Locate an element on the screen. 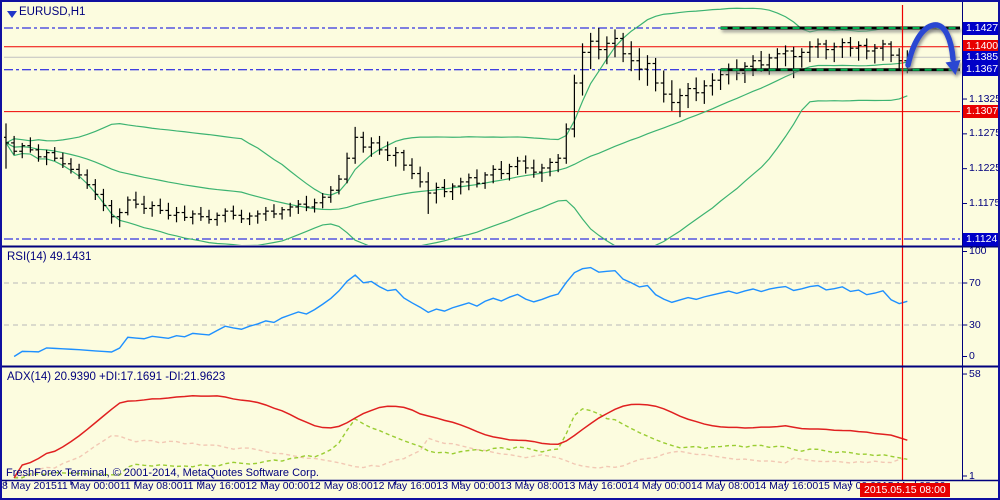 This screenshot has width=1000, height=500. rsi-scale-label: 100 is located at coordinates (978, 251).